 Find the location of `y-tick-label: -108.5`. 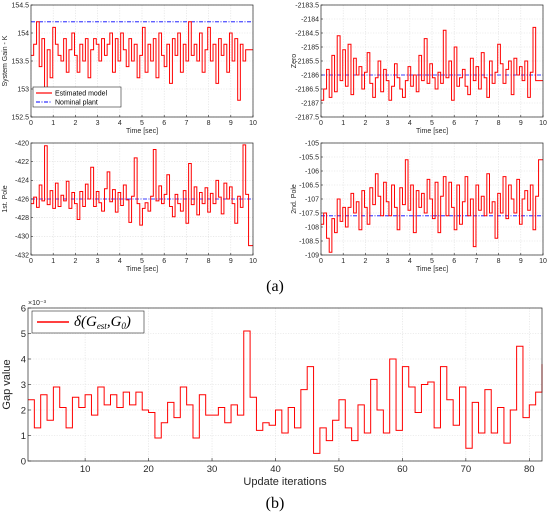

y-tick-label: -108.5 is located at coordinates (309, 241).